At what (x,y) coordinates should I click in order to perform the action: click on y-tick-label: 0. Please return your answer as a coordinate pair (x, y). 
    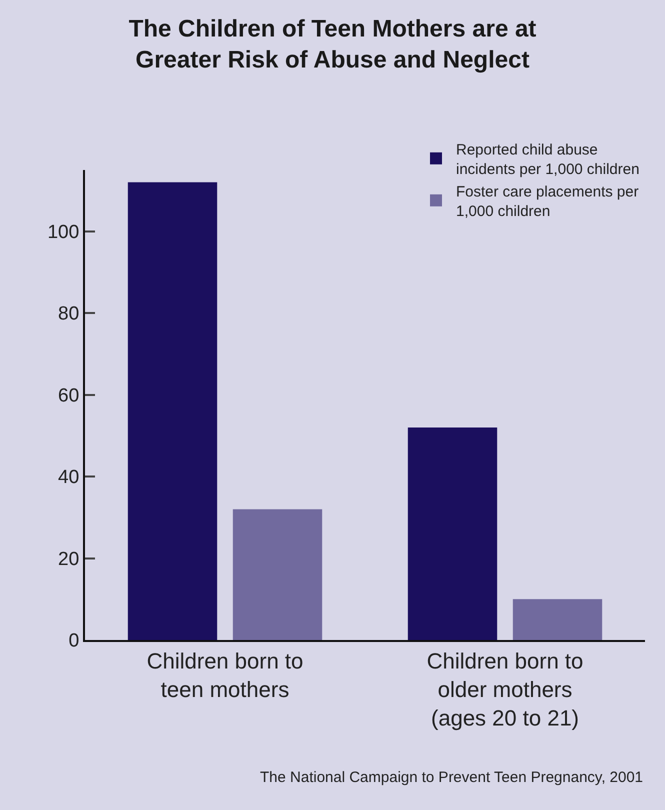
    Looking at the image, I should click on (74, 641).